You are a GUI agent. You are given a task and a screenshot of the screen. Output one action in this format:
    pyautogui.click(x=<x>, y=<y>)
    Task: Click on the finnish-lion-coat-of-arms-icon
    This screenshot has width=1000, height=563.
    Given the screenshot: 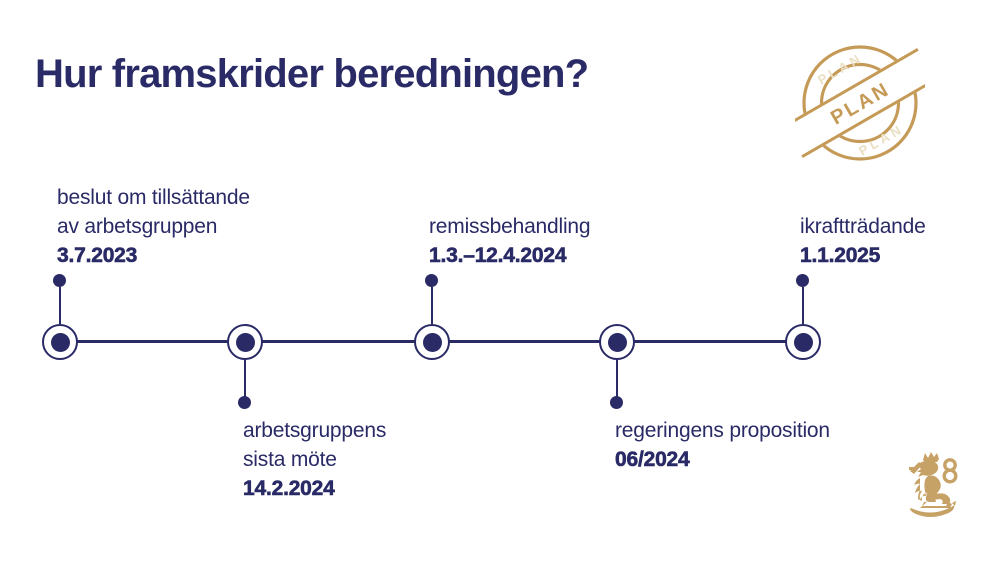 What is the action you would take?
    pyautogui.click(x=934, y=485)
    